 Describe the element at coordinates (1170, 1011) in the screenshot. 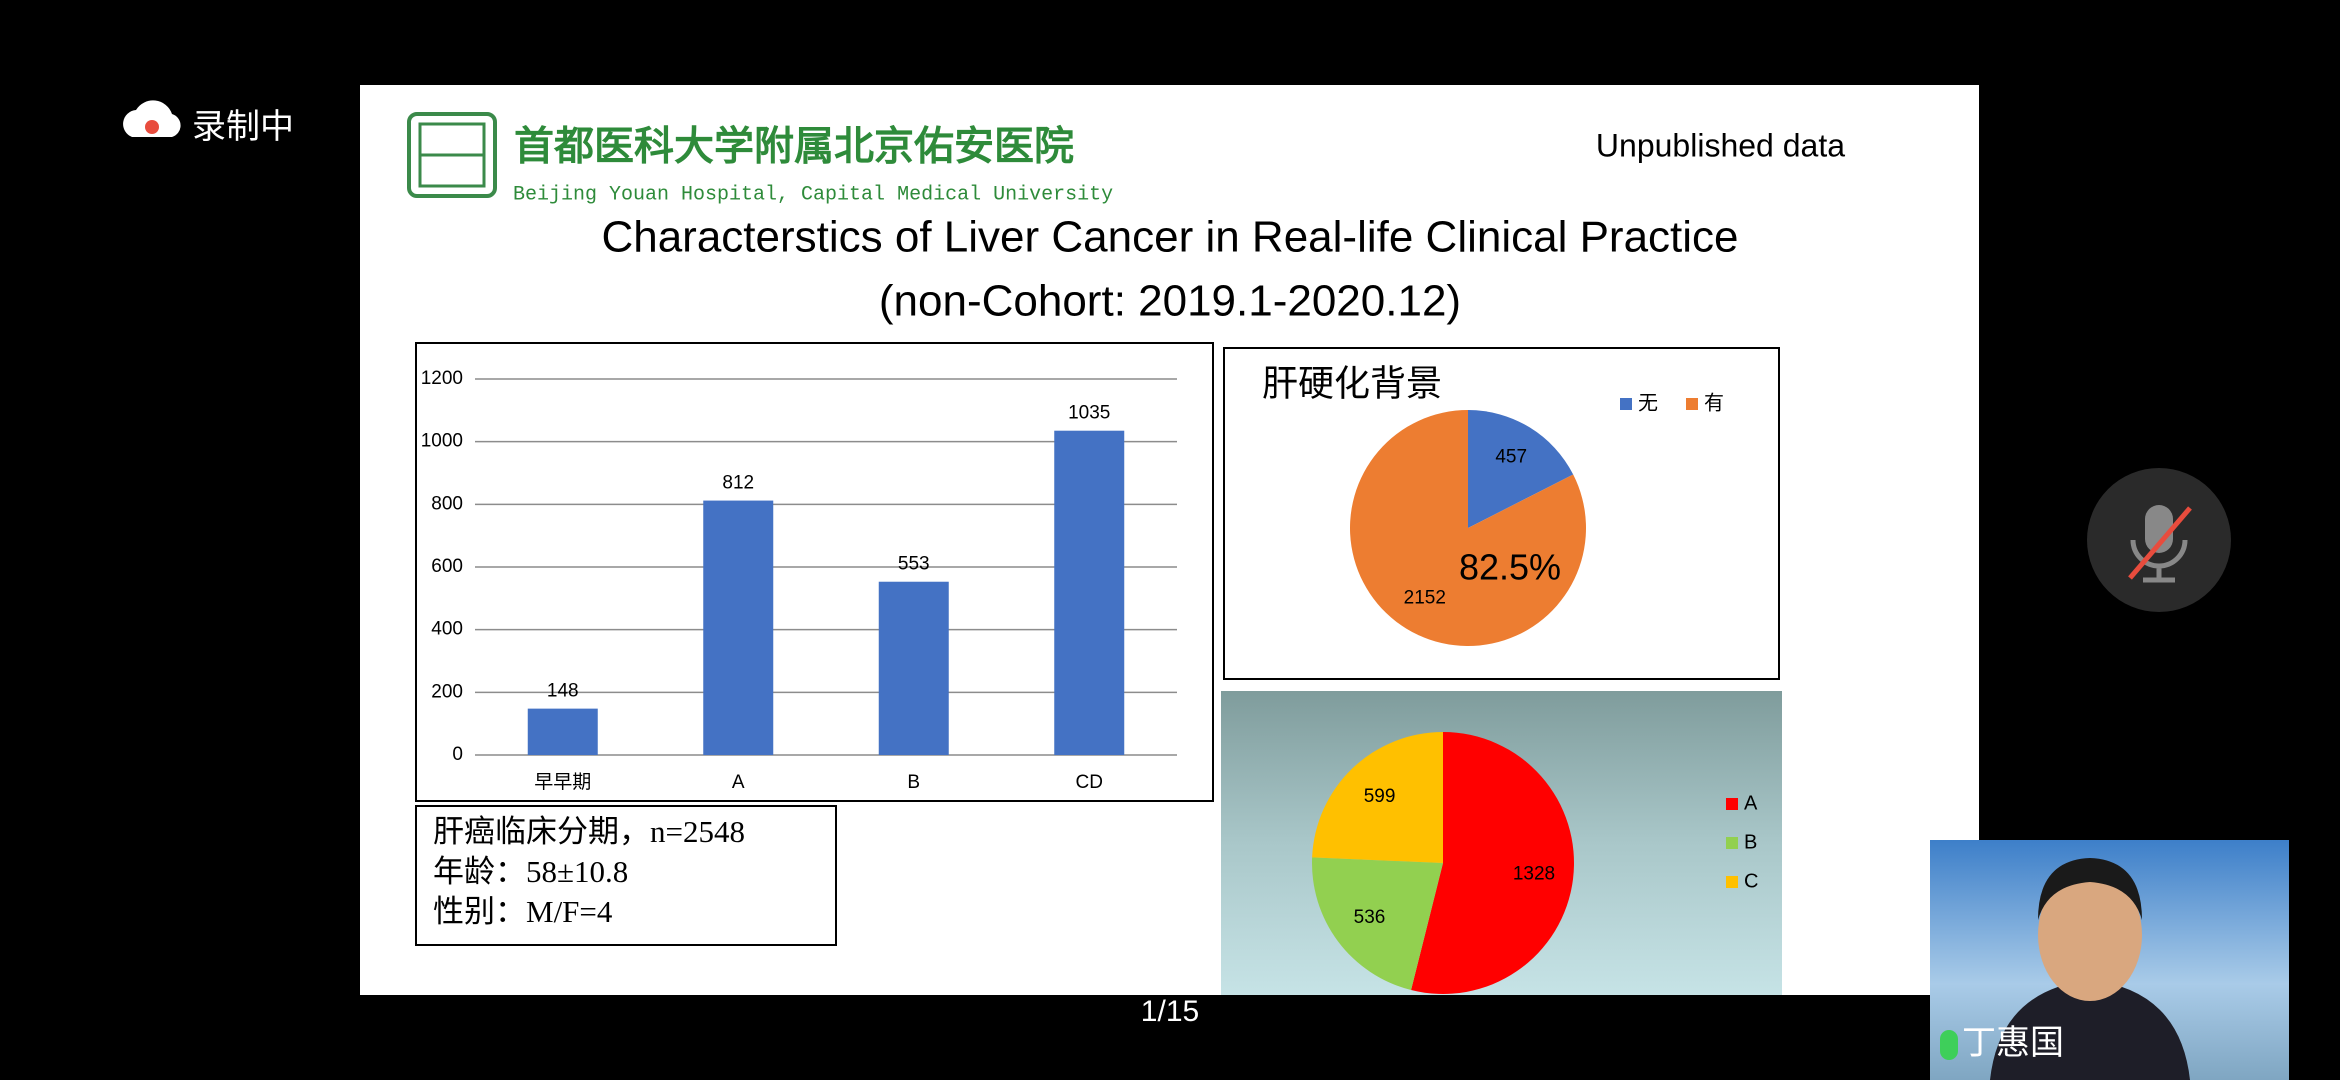

I see `page-indicator: 1/15` at that location.